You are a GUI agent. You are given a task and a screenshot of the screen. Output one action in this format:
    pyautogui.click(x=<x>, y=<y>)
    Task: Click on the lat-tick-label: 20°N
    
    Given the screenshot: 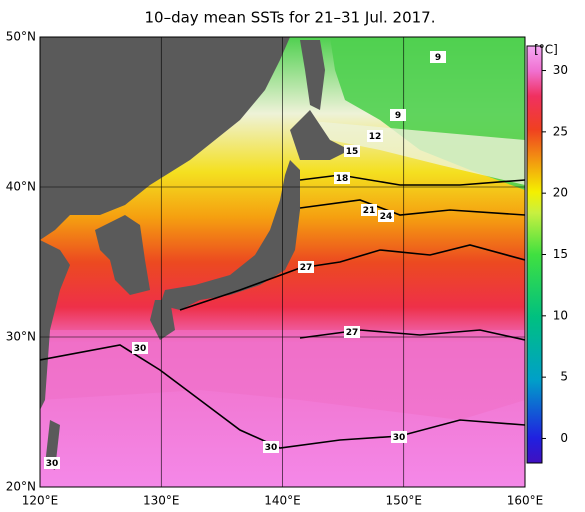 What is the action you would take?
    pyautogui.click(x=21, y=487)
    